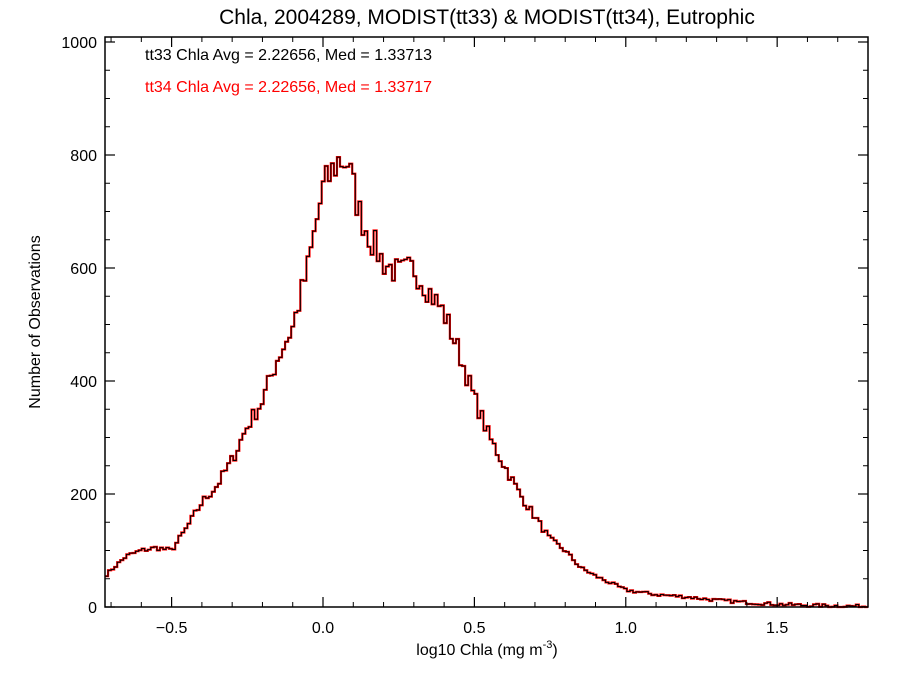 The image size is (900, 675). What do you see at coordinates (474, 628) in the screenshot?
I see `x-tick-label: 0.5` at bounding box center [474, 628].